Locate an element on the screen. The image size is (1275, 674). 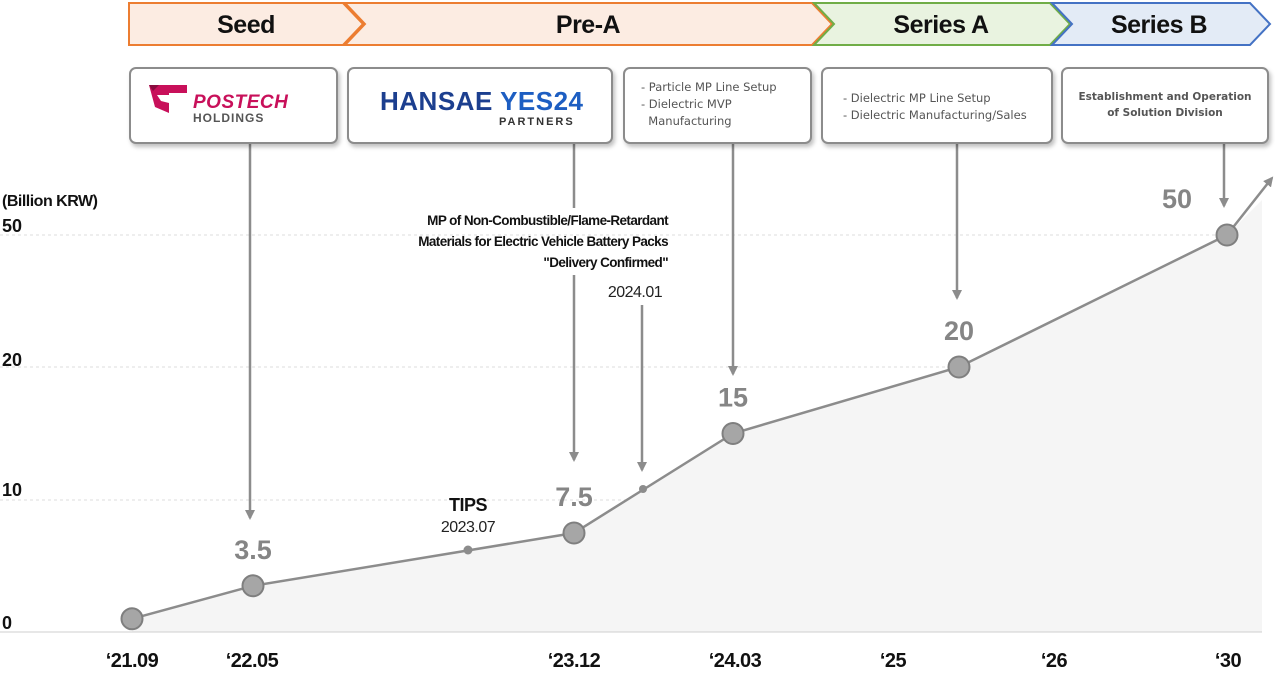
stage-bar: Seed Pre-A Series A Series B is located at coordinates (700, 23).